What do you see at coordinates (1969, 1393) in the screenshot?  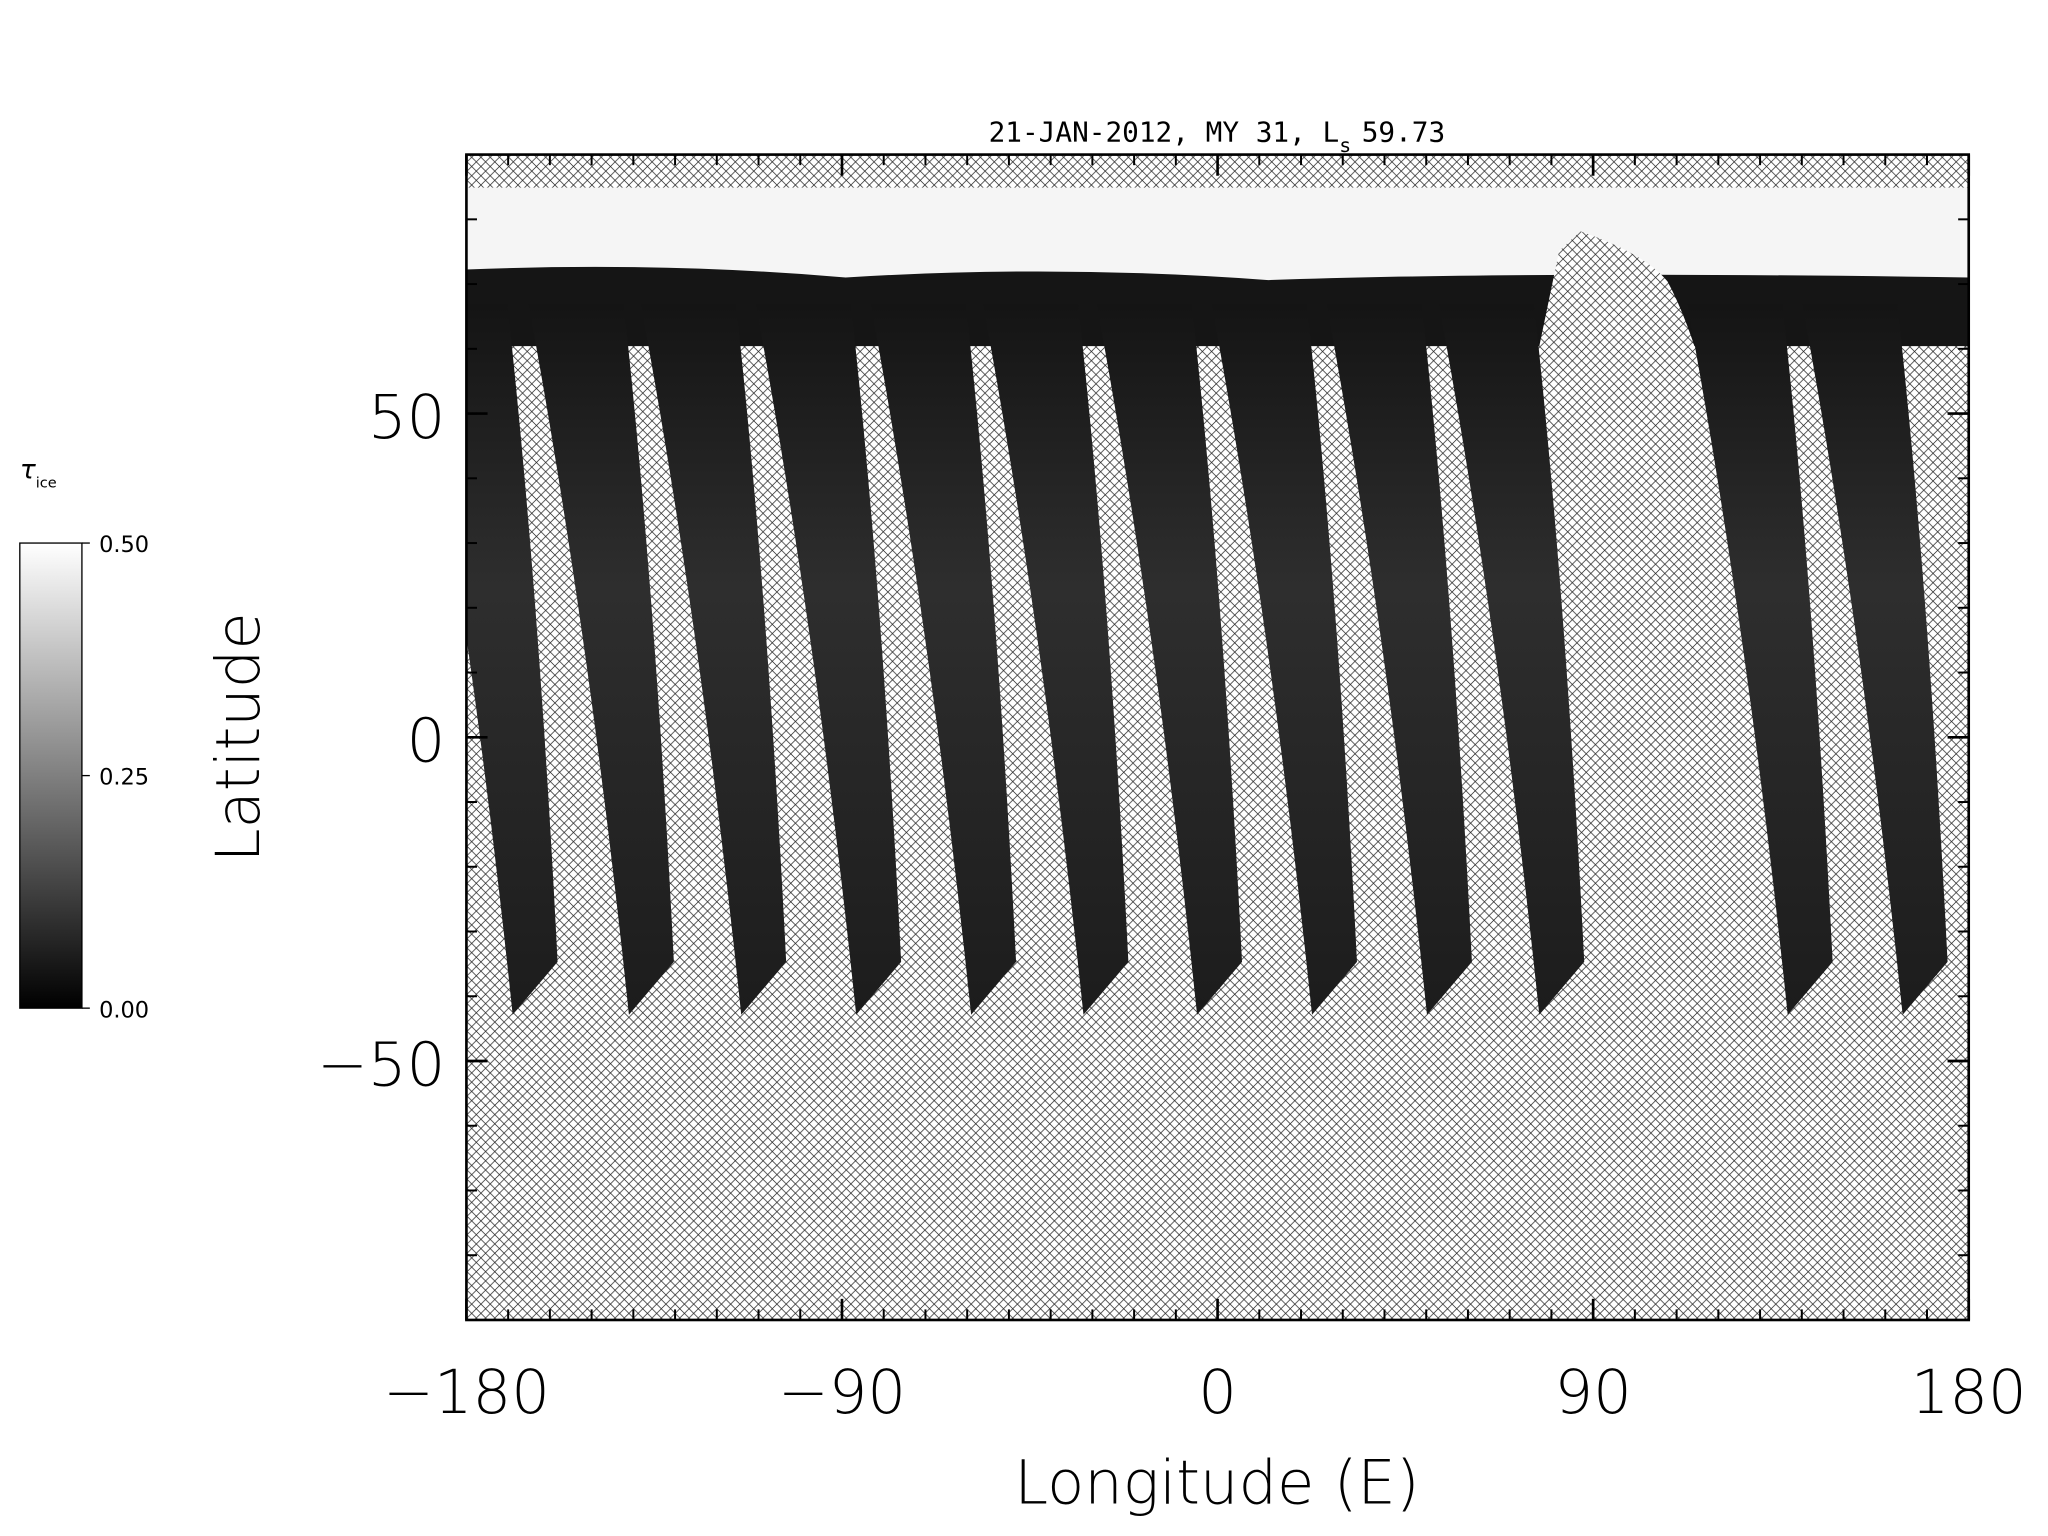 I see `x-tick-label: 180` at bounding box center [1969, 1393].